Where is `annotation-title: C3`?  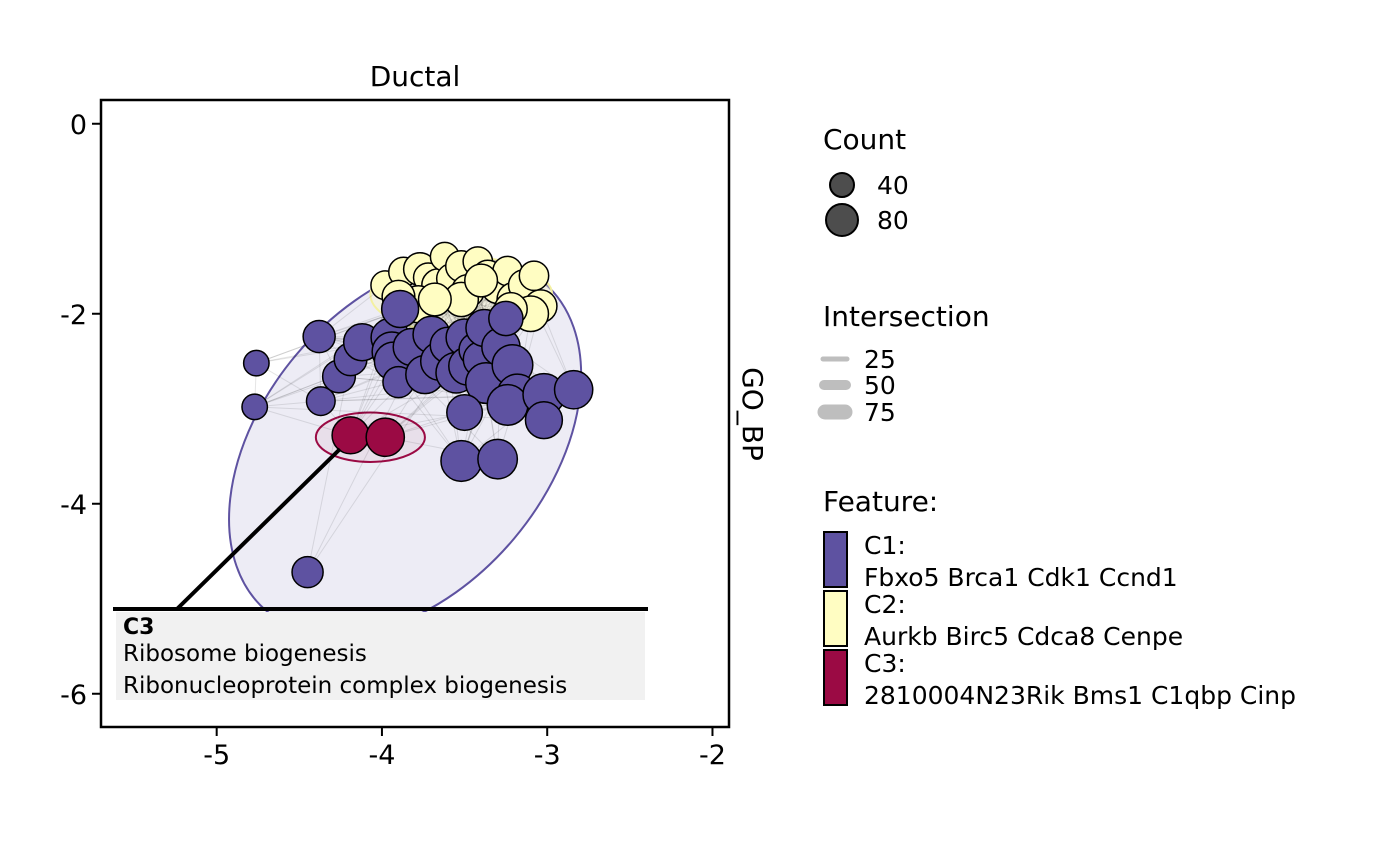
annotation-title: C3 is located at coordinates (138, 627).